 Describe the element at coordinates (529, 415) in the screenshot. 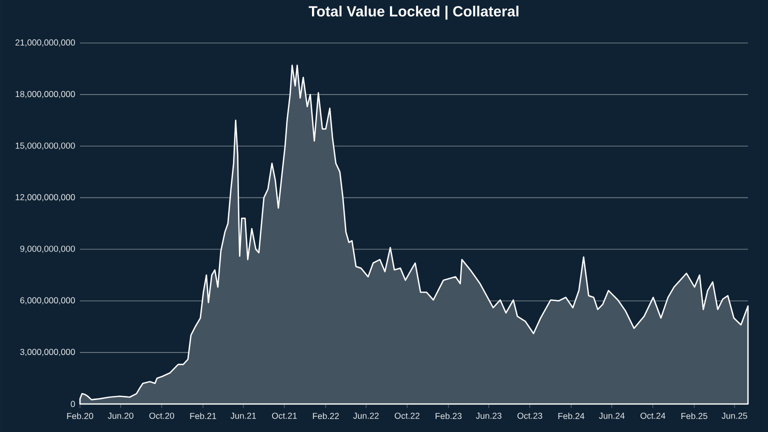

I see `x-tick-label: Oct.23` at that location.